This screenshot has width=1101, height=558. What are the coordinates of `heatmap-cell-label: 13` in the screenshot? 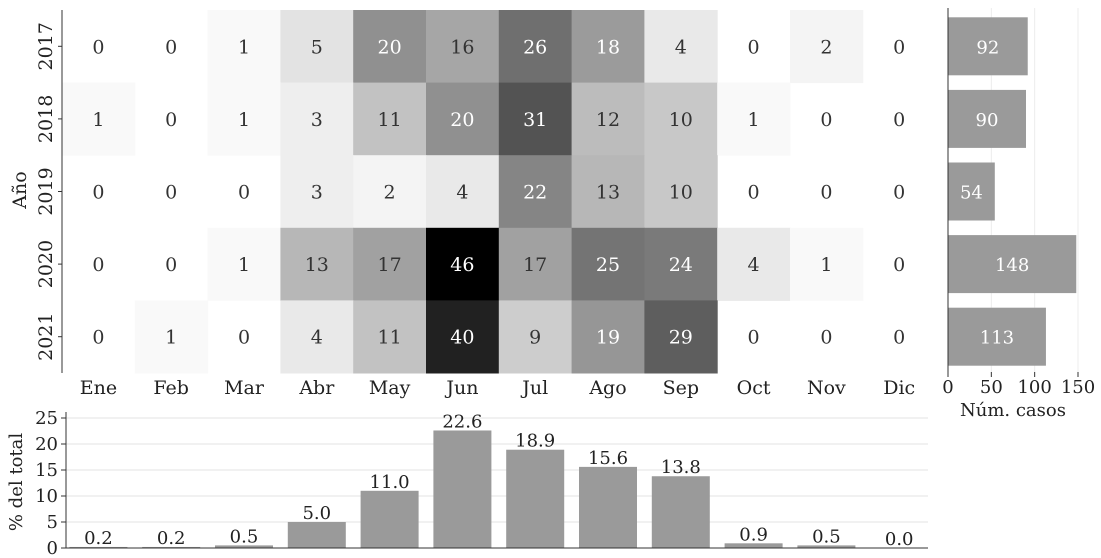 It's located at (317, 265).